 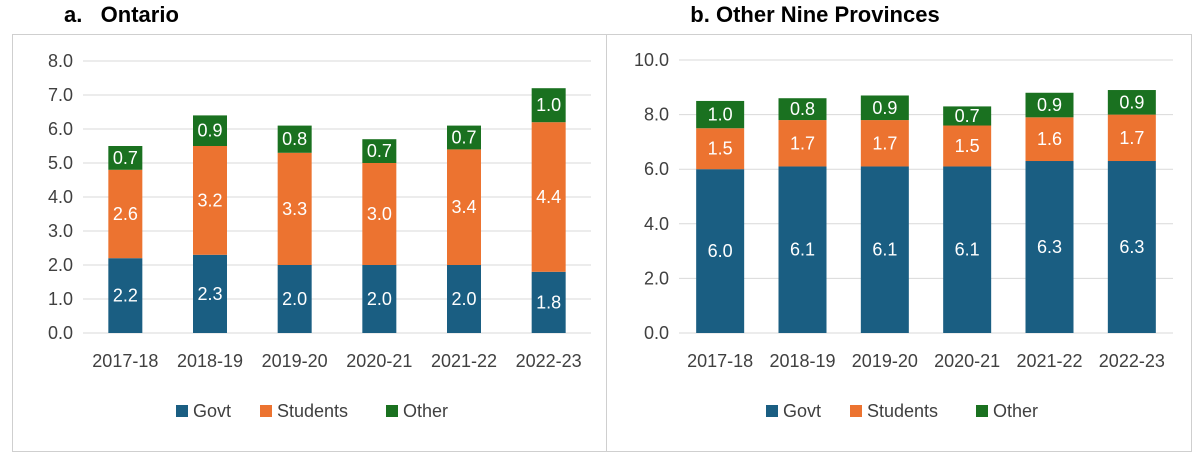 What do you see at coordinates (60, 333) in the screenshot?
I see `chart-a-y-tick-label: 0.0` at bounding box center [60, 333].